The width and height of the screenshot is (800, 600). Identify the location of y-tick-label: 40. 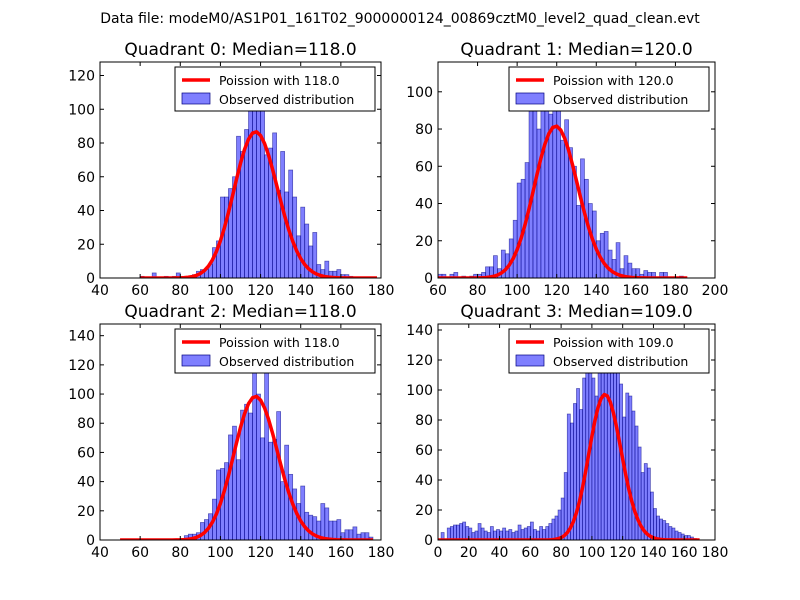
(424, 481).